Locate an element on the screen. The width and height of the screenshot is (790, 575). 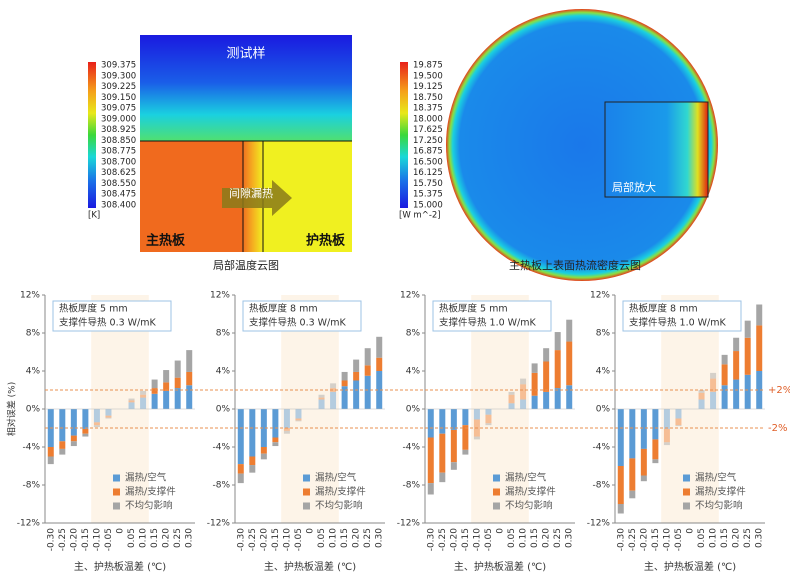
colorbar-unit: [K] is located at coordinates (94, 216).